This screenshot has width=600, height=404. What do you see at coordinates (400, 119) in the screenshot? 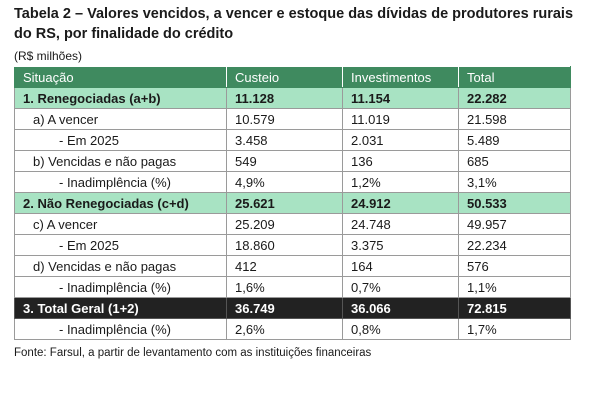
I see `cell-investimentos: 11.019` at bounding box center [400, 119].